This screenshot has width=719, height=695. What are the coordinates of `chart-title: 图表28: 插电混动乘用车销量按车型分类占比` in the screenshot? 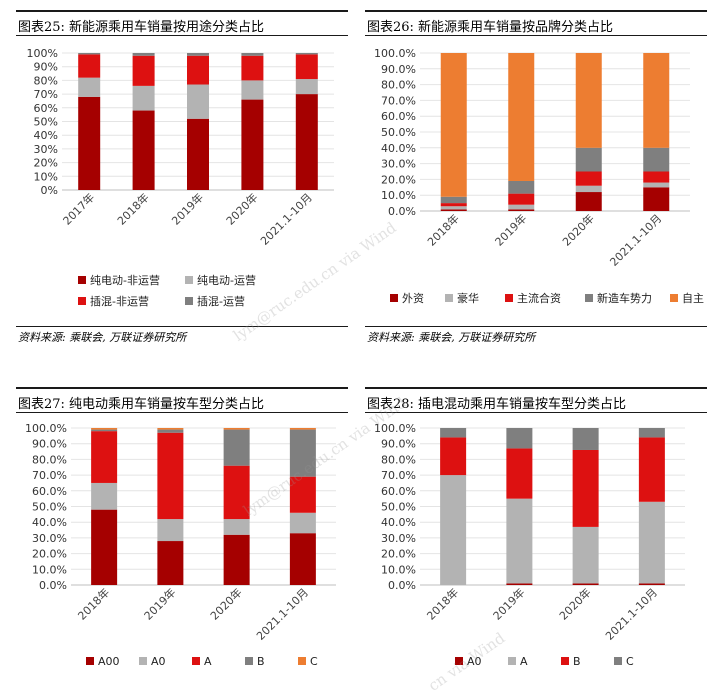 It's located at (497, 404).